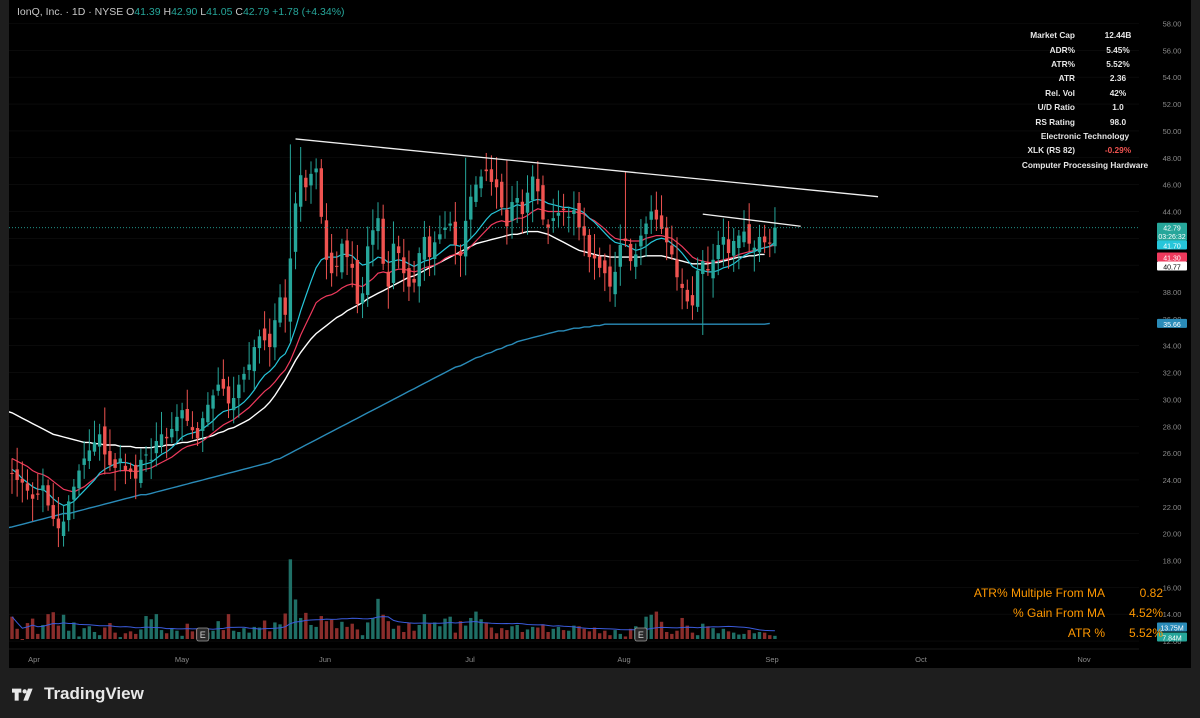 The width and height of the screenshot is (1200, 718). I want to click on earnings-letter-icon: E, so click(203, 635).